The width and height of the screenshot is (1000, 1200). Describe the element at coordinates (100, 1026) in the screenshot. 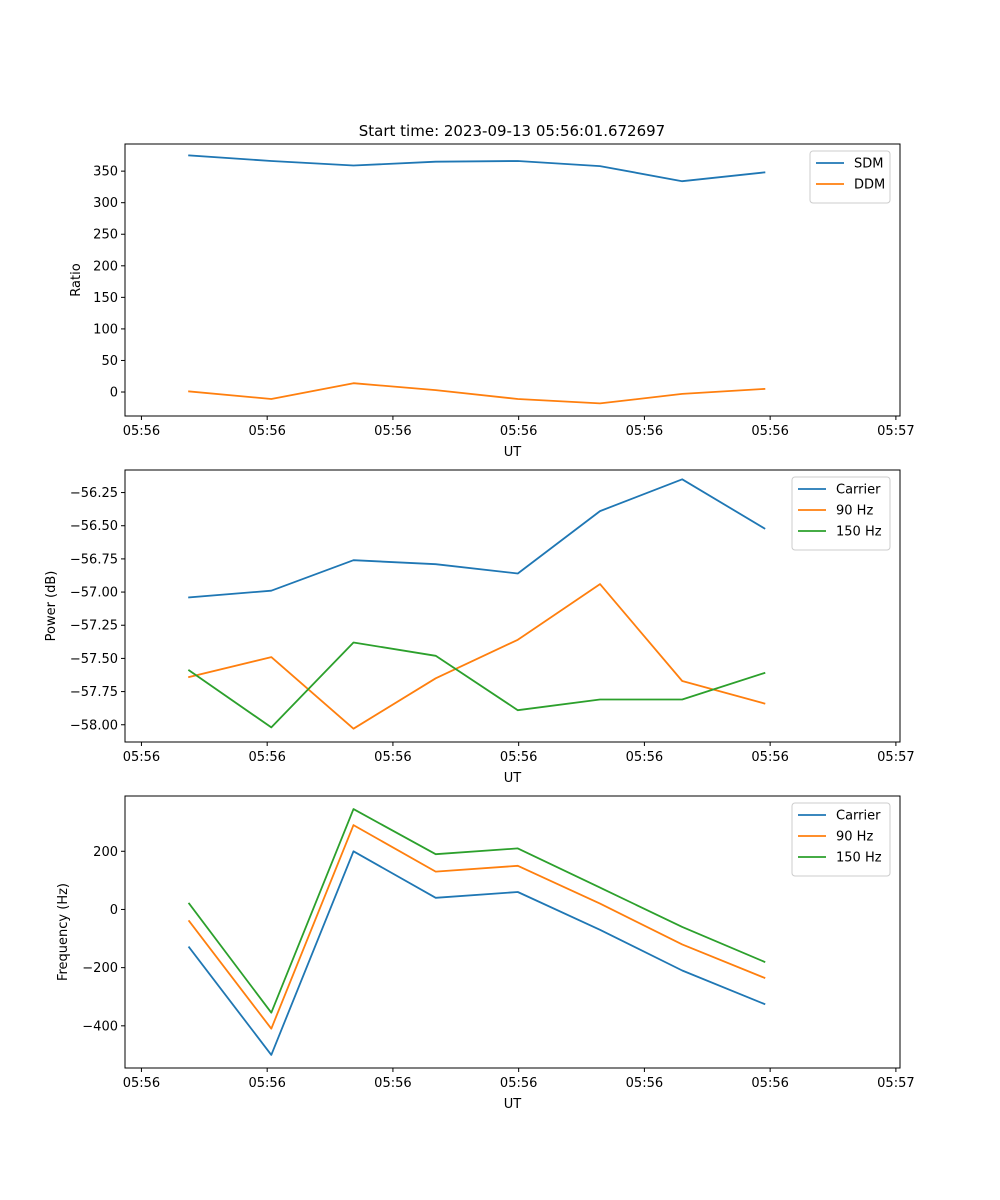

I see `y-tick-label: −400` at that location.